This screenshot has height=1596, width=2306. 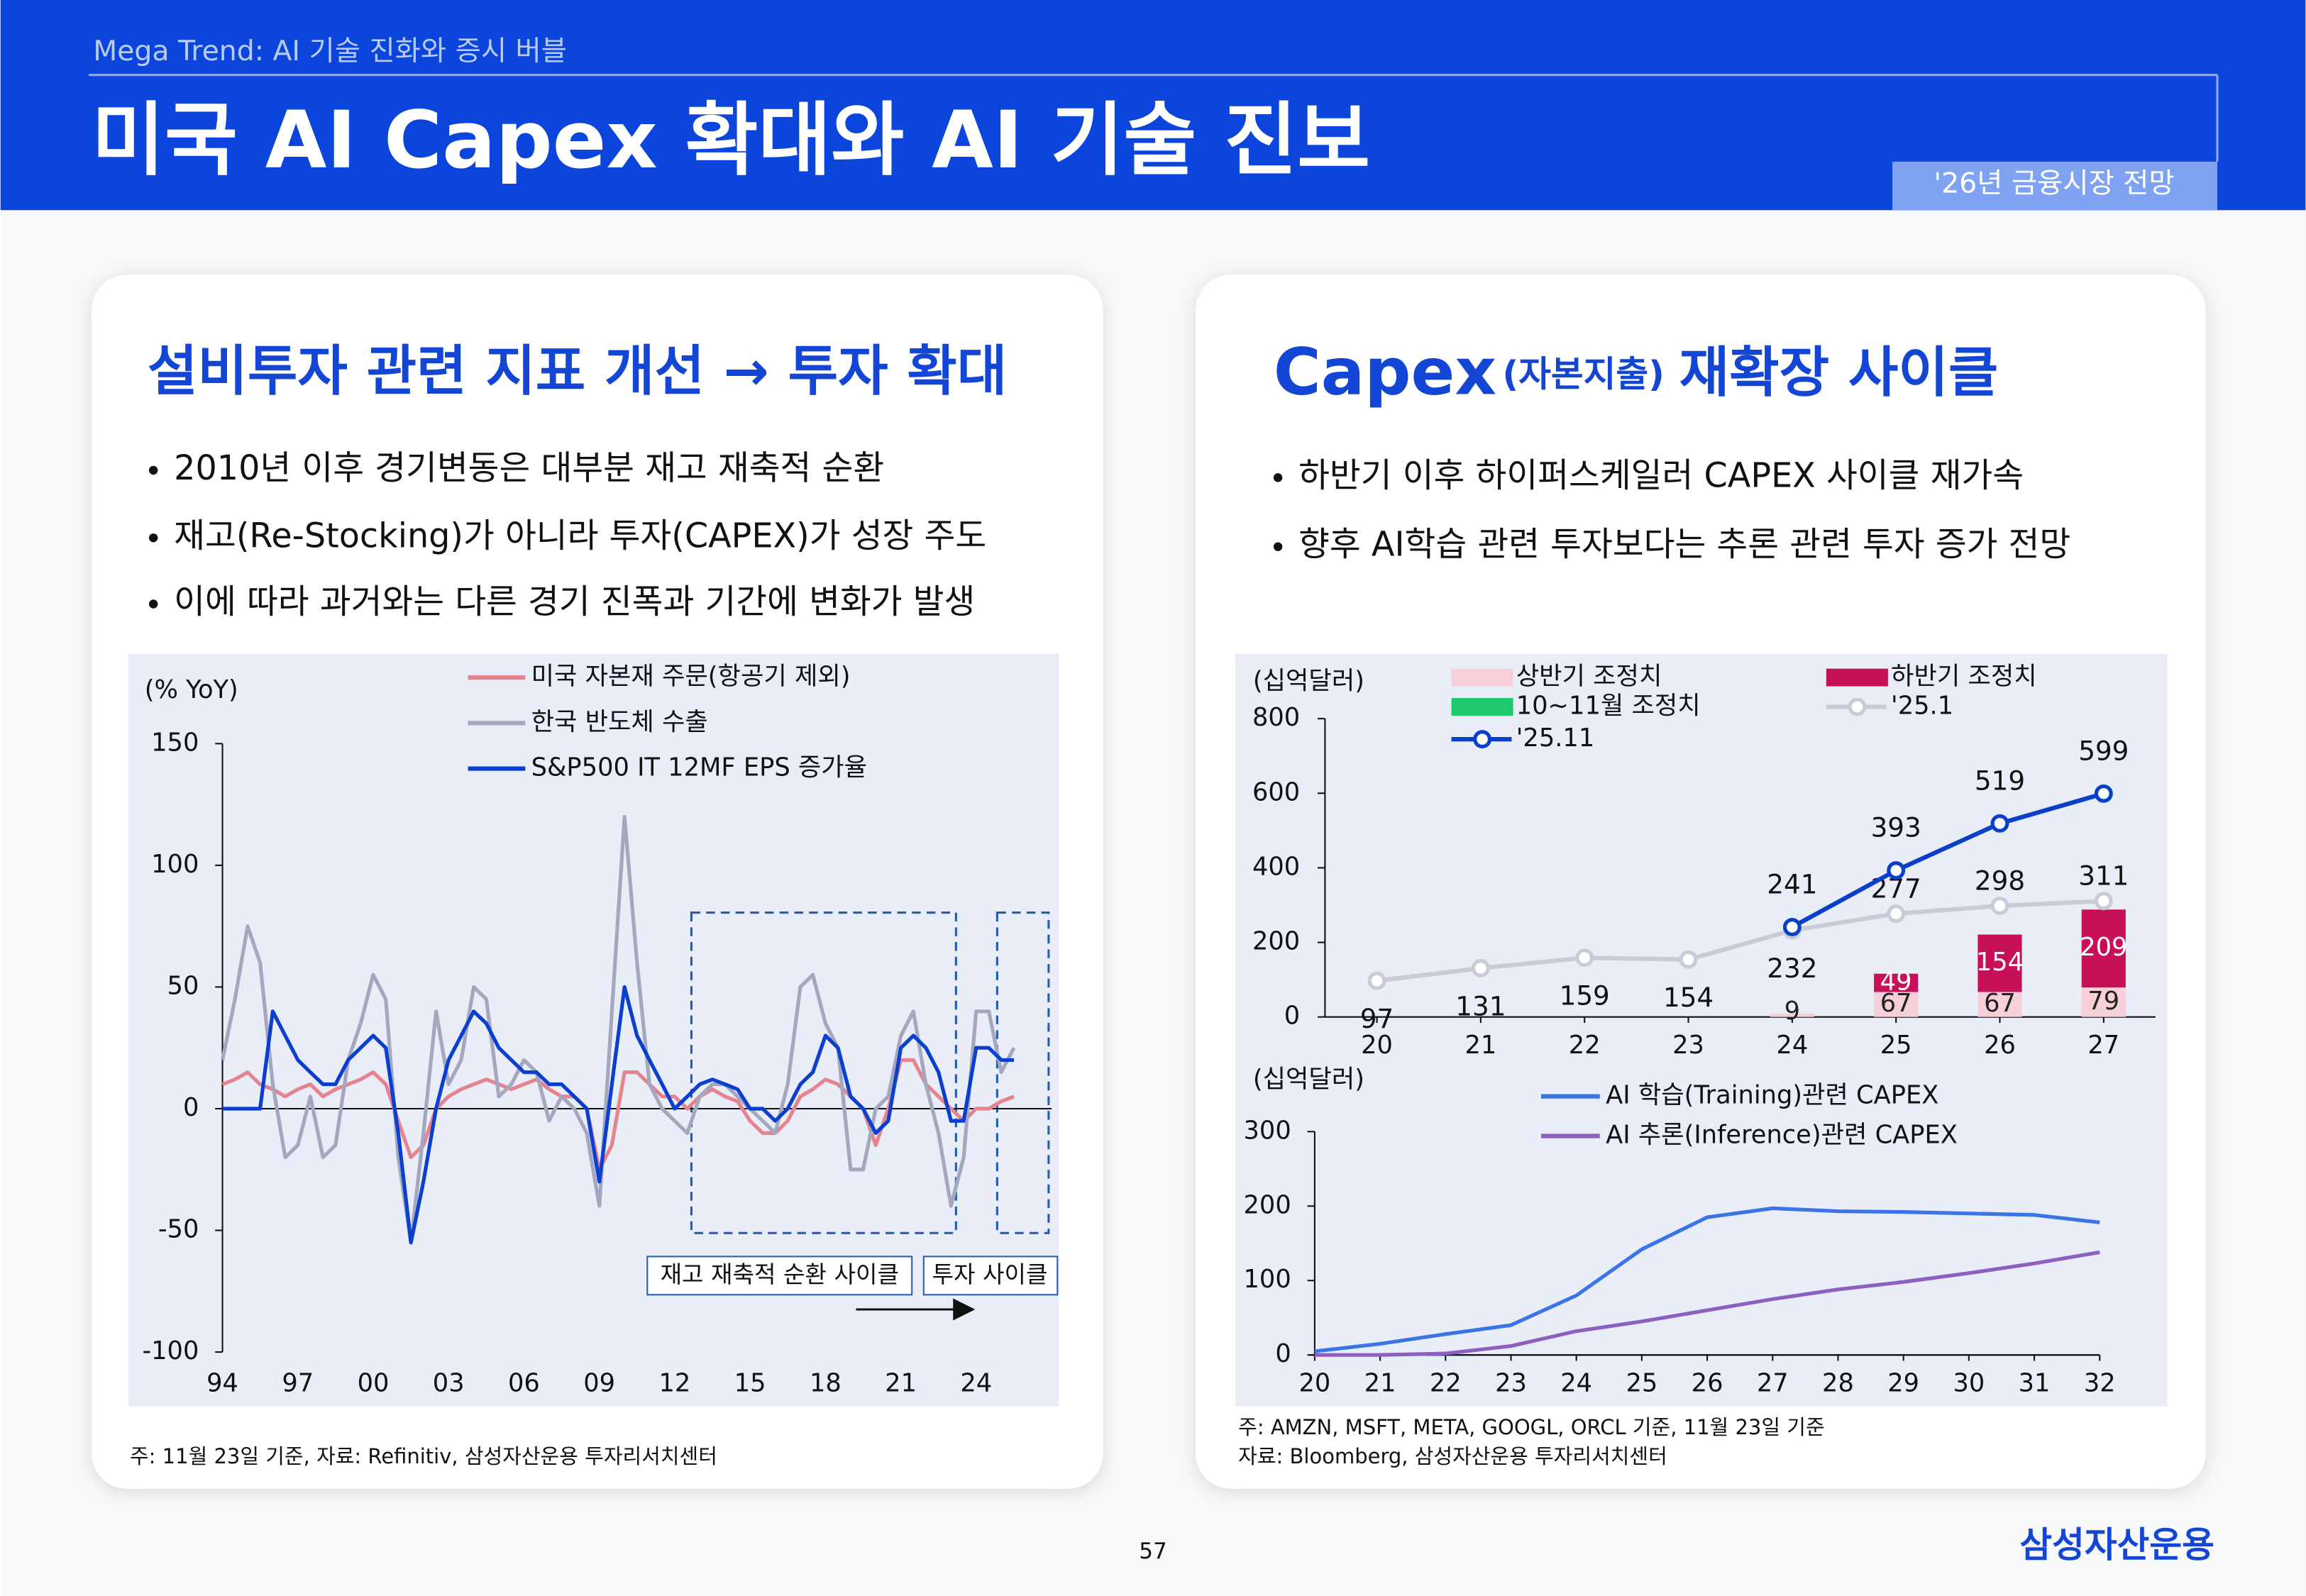 What do you see at coordinates (178, 1229) in the screenshot?
I see `y-tick-label: -50` at bounding box center [178, 1229].